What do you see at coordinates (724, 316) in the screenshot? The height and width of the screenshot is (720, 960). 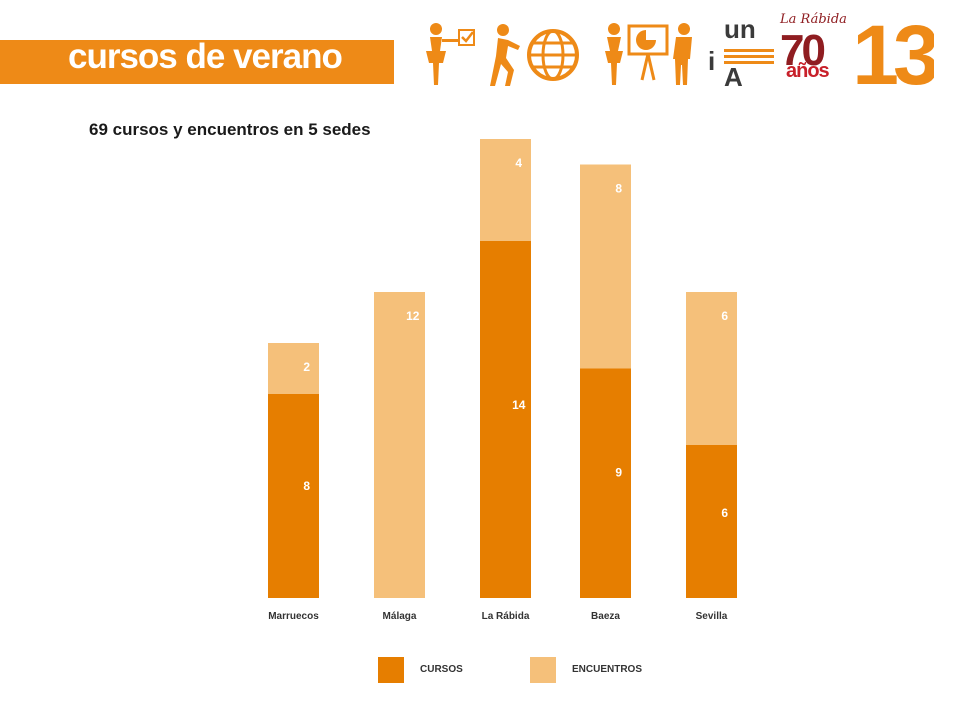 I see `data-label-encuentros: 6` at bounding box center [724, 316].